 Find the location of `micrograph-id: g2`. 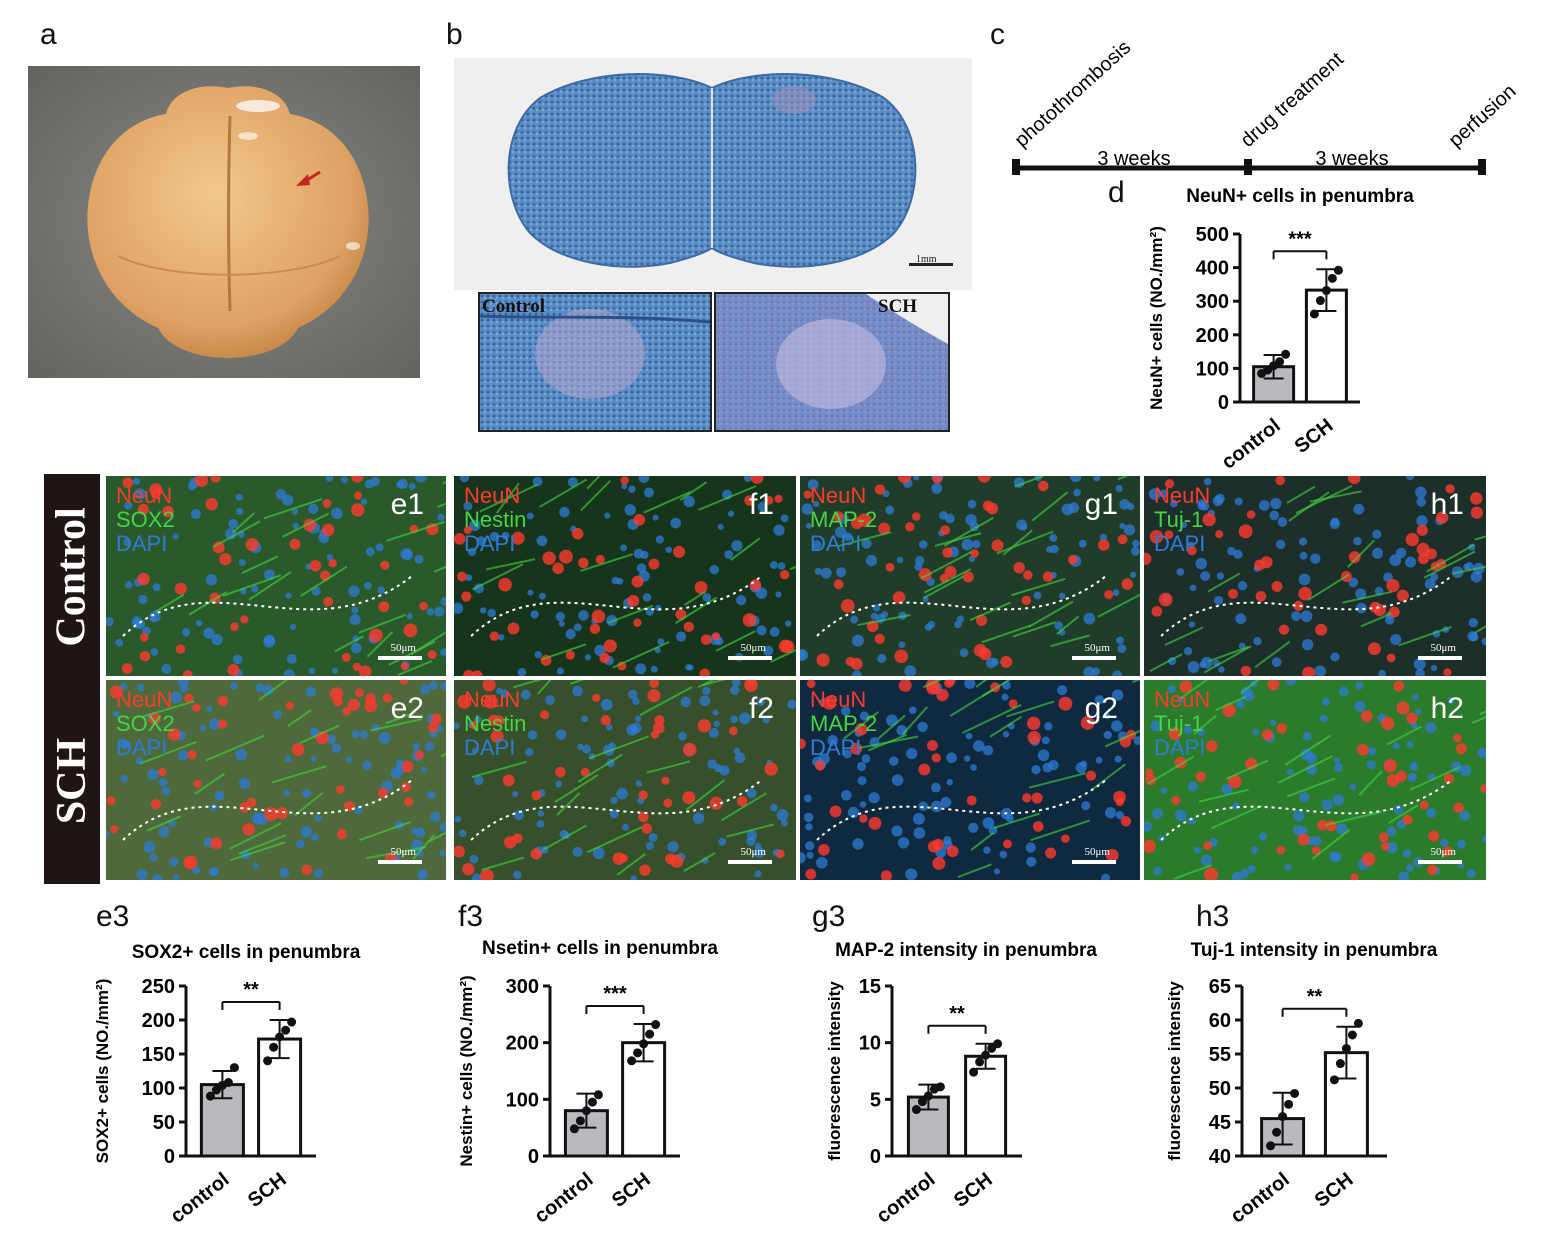

micrograph-id: g2 is located at coordinates (1101, 708).